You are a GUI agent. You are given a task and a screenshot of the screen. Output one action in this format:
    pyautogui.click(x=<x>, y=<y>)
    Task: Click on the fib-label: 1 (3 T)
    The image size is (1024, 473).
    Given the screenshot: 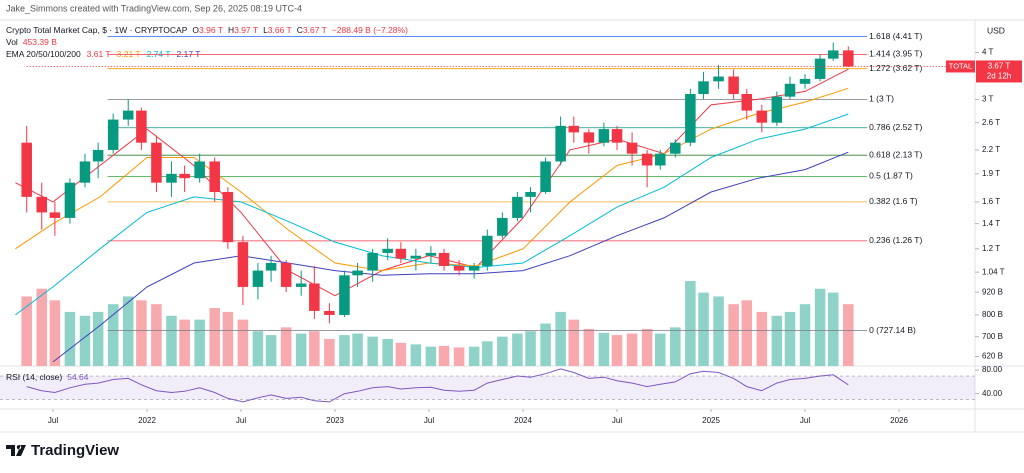 What is the action you would take?
    pyautogui.click(x=881, y=99)
    